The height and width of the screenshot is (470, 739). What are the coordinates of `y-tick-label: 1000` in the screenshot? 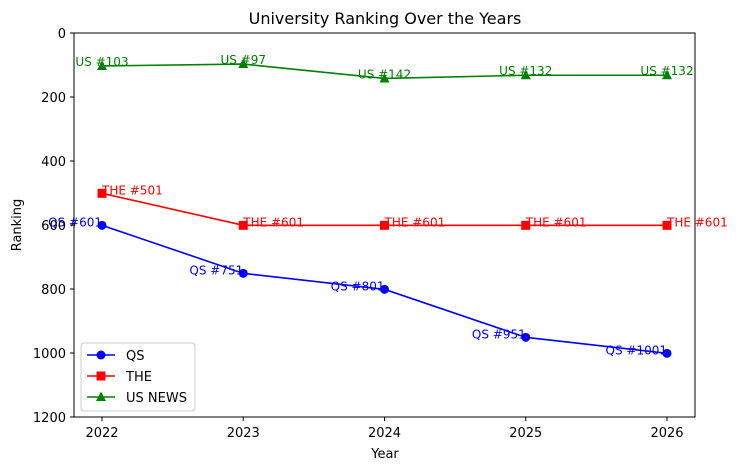 It's located at (49, 354).